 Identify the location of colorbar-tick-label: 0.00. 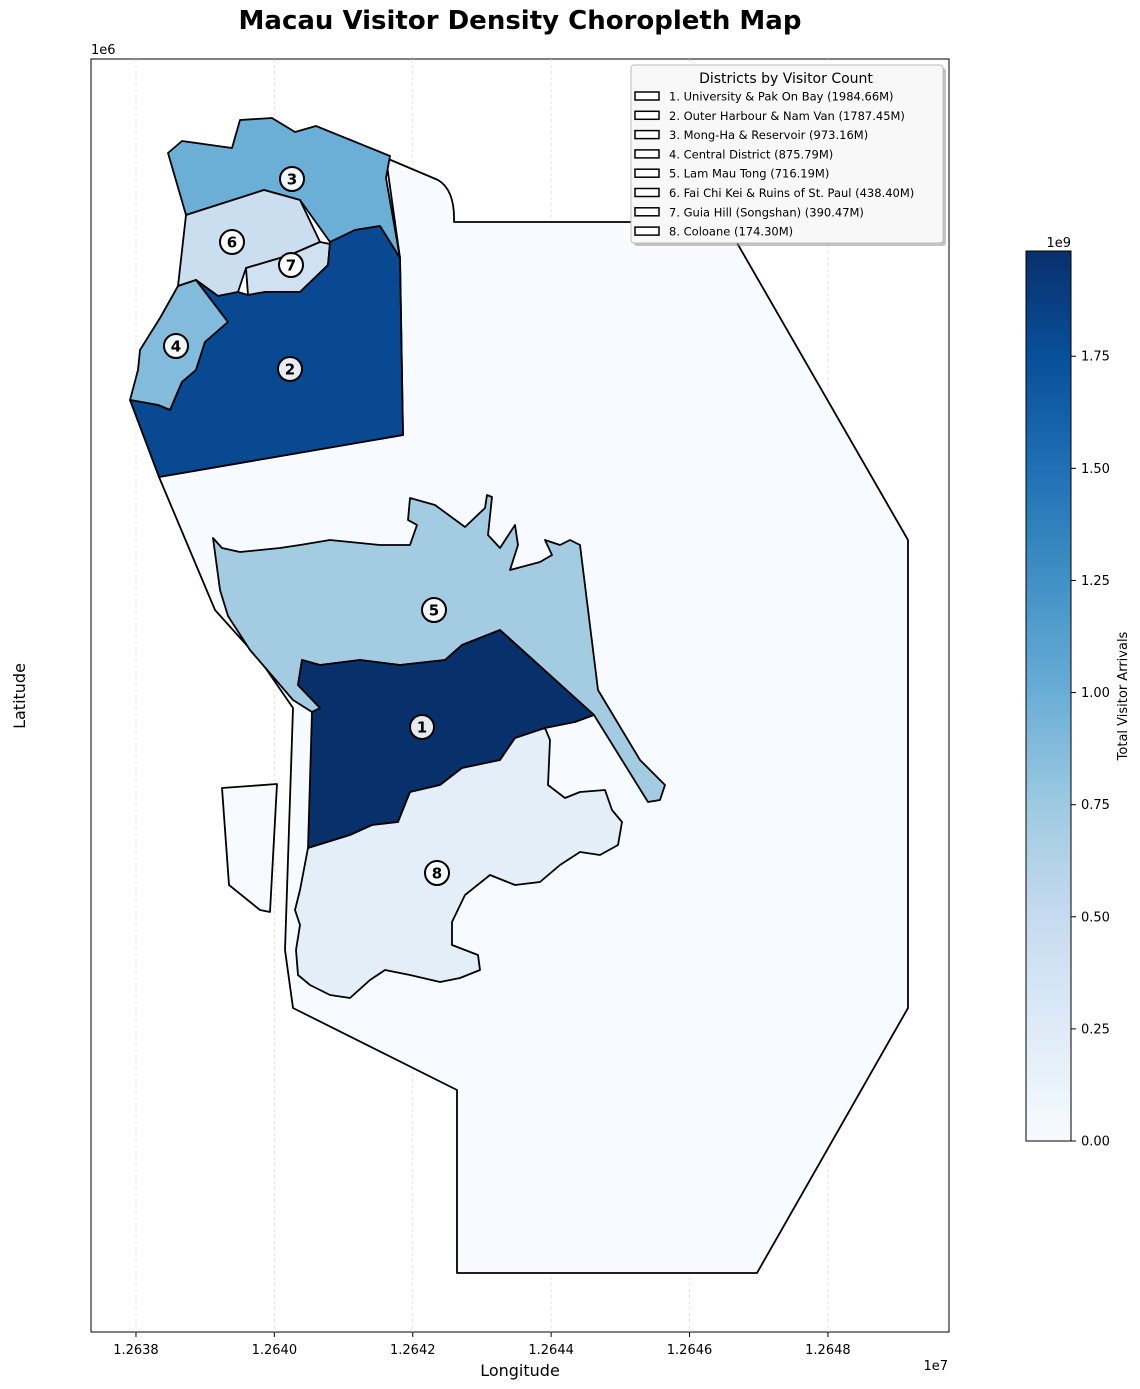
(1095, 1142).